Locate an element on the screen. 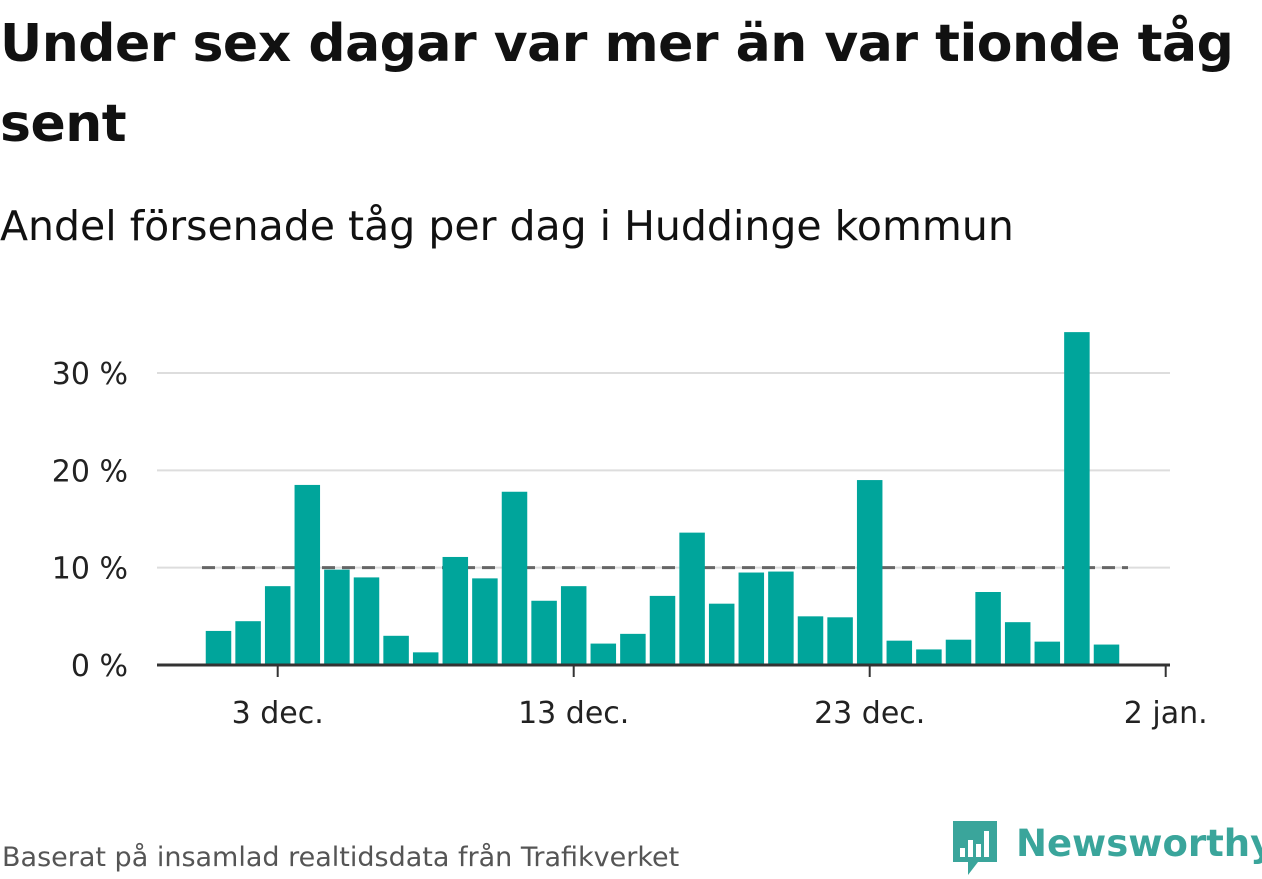 The height and width of the screenshot is (879, 1262). x-tick-label: 3 dec. is located at coordinates (278, 713).